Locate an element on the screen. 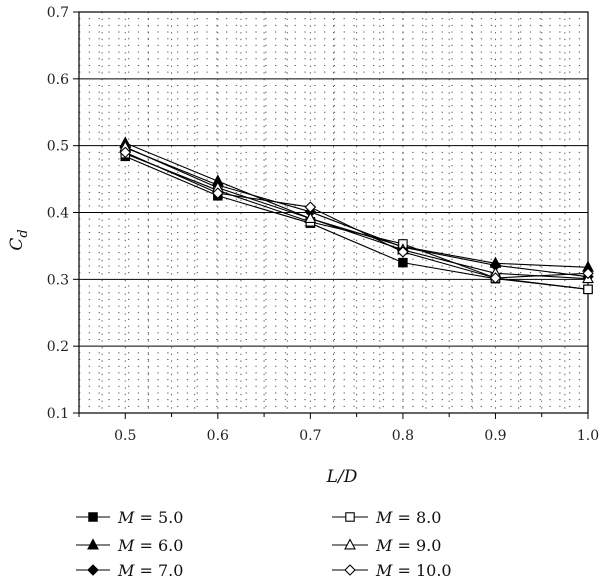 This screenshot has width=600, height=581. legend-label: M = 8.0 is located at coordinates (408, 517).